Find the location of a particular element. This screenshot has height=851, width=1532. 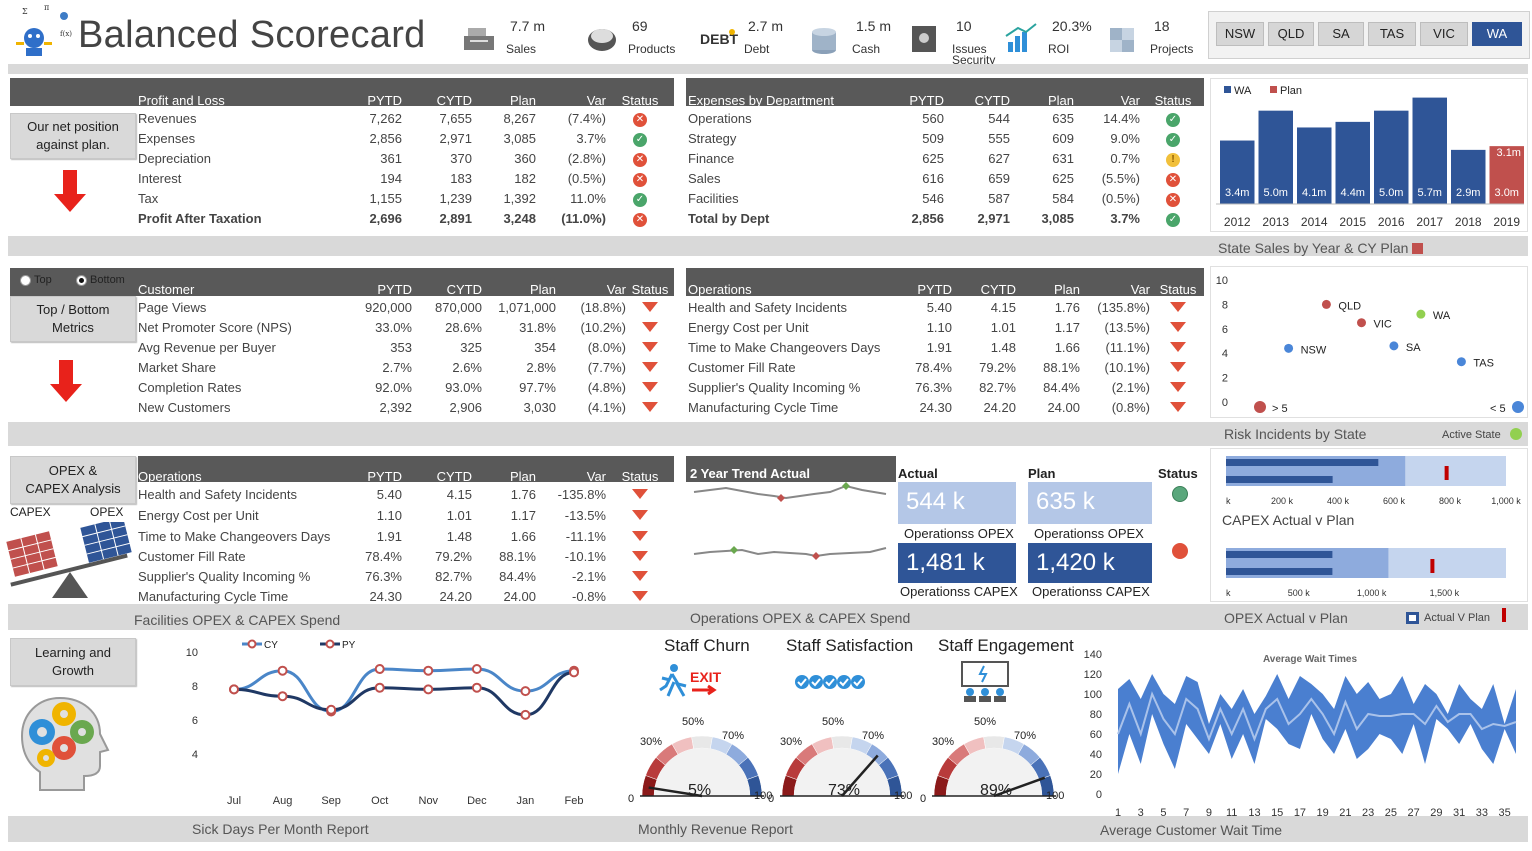

radio-bottom: Bottom is located at coordinates (100, 280).